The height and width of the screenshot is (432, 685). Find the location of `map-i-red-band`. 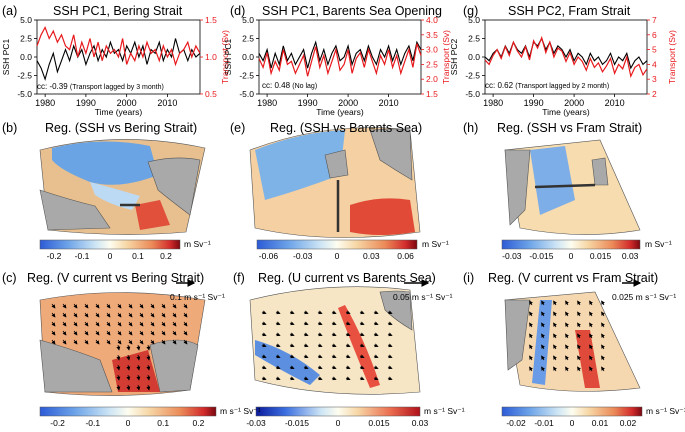

map-i-red-band is located at coordinates (587, 359).